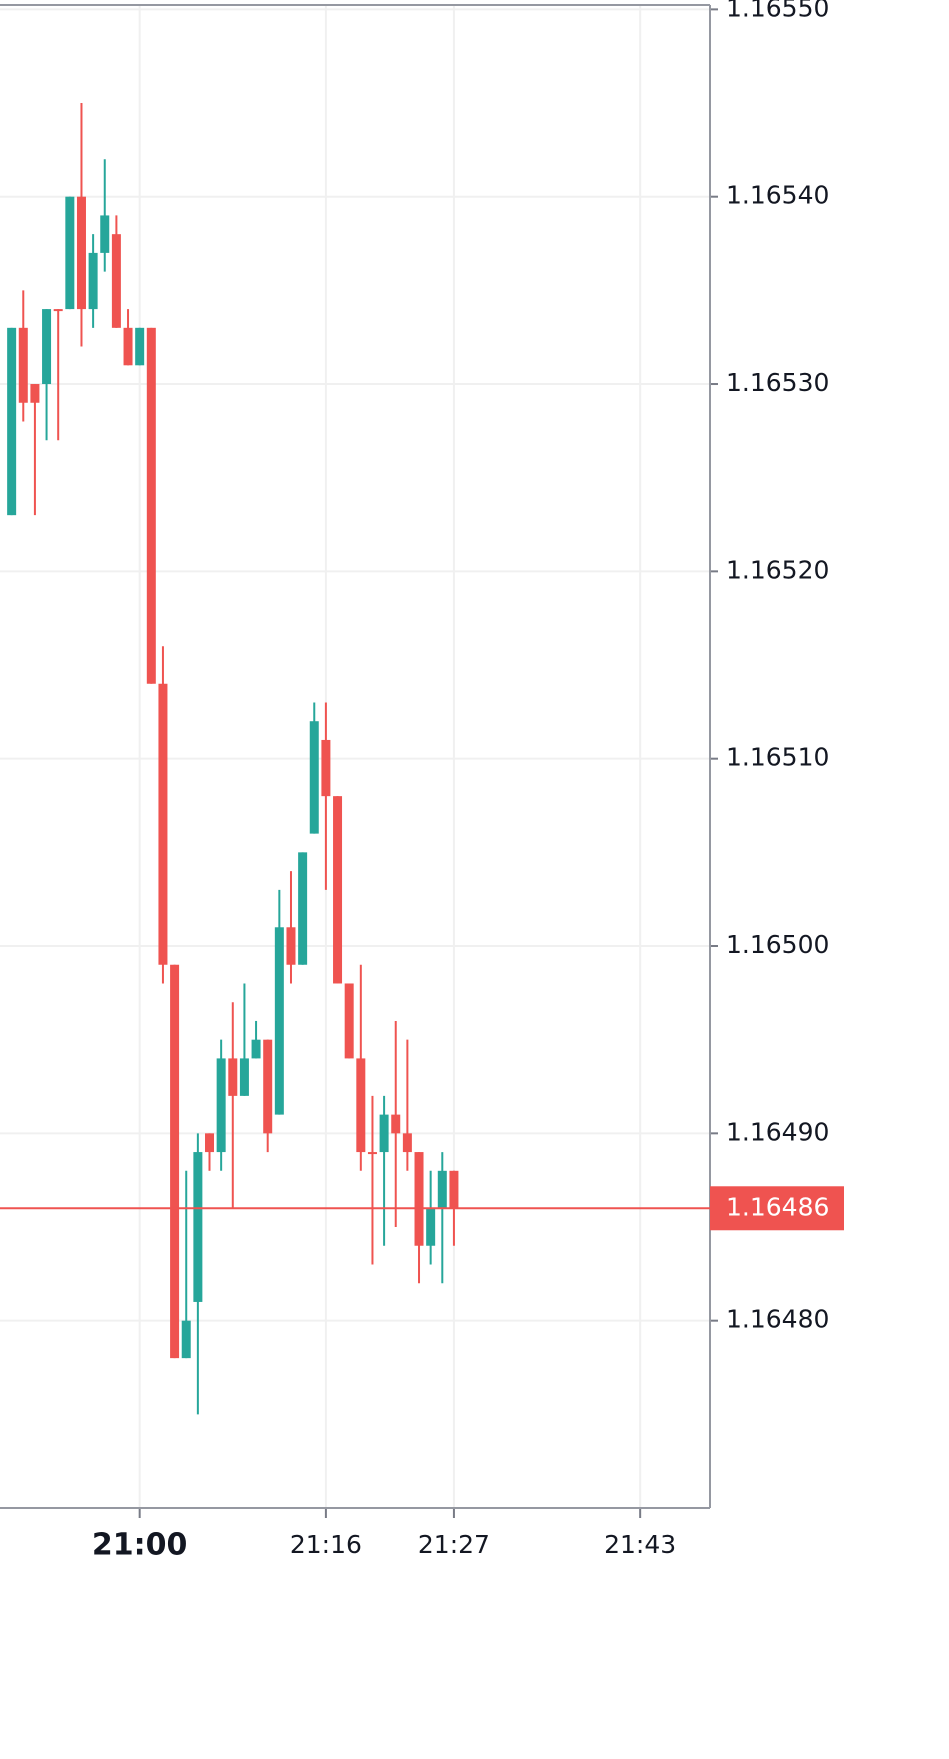  Describe the element at coordinates (777, 11) in the screenshot. I see `y-tick-label: 1.16550` at that location.